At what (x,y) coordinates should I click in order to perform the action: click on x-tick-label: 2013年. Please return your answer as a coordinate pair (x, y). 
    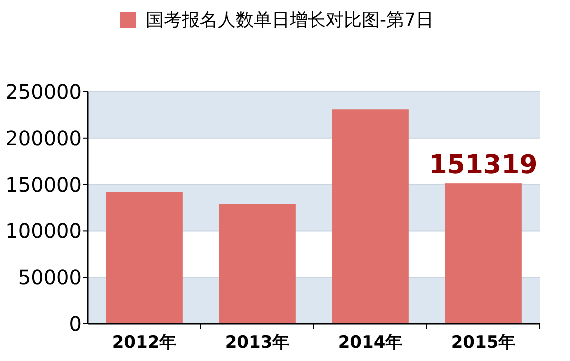
    Looking at the image, I should click on (257, 343).